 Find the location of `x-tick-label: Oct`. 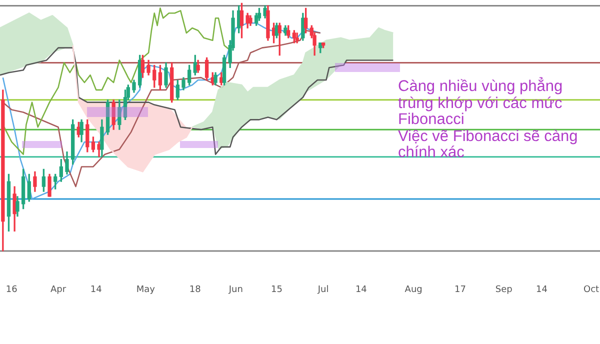

x-tick-label: Oct is located at coordinates (591, 289).